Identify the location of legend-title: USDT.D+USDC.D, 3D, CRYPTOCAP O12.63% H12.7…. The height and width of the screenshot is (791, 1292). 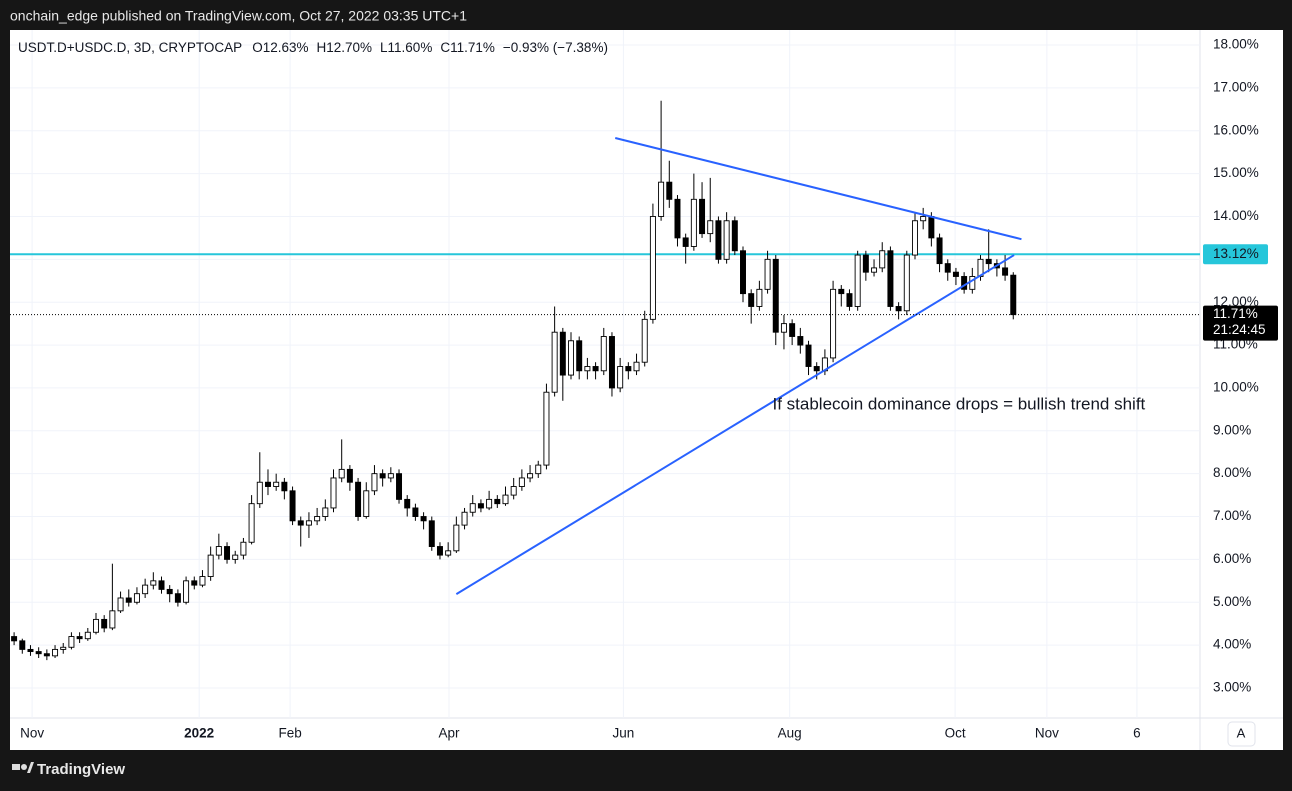
(313, 47).